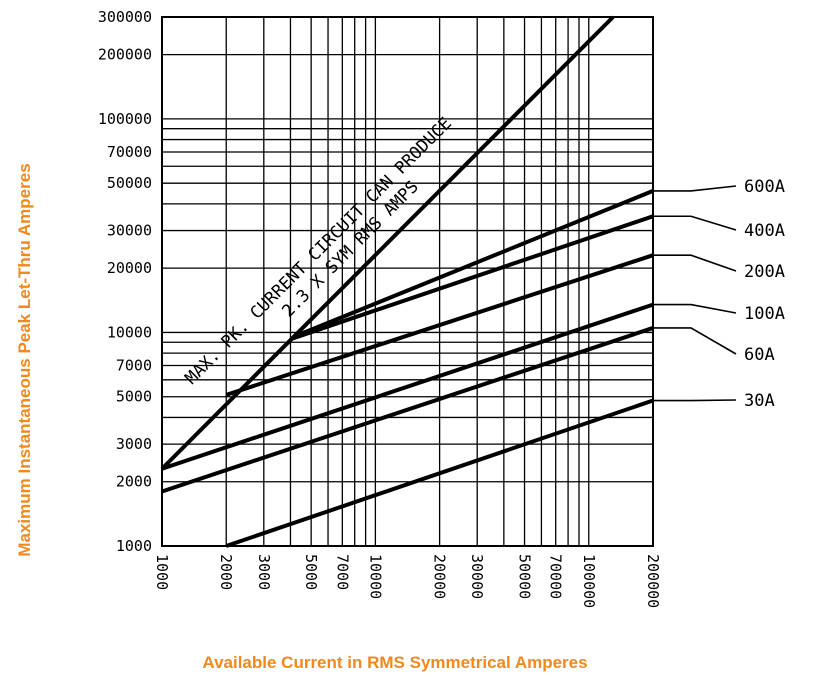 The image size is (819, 677). Describe the element at coordinates (129, 183) in the screenshot. I see `y-tick-label: 50000` at that location.